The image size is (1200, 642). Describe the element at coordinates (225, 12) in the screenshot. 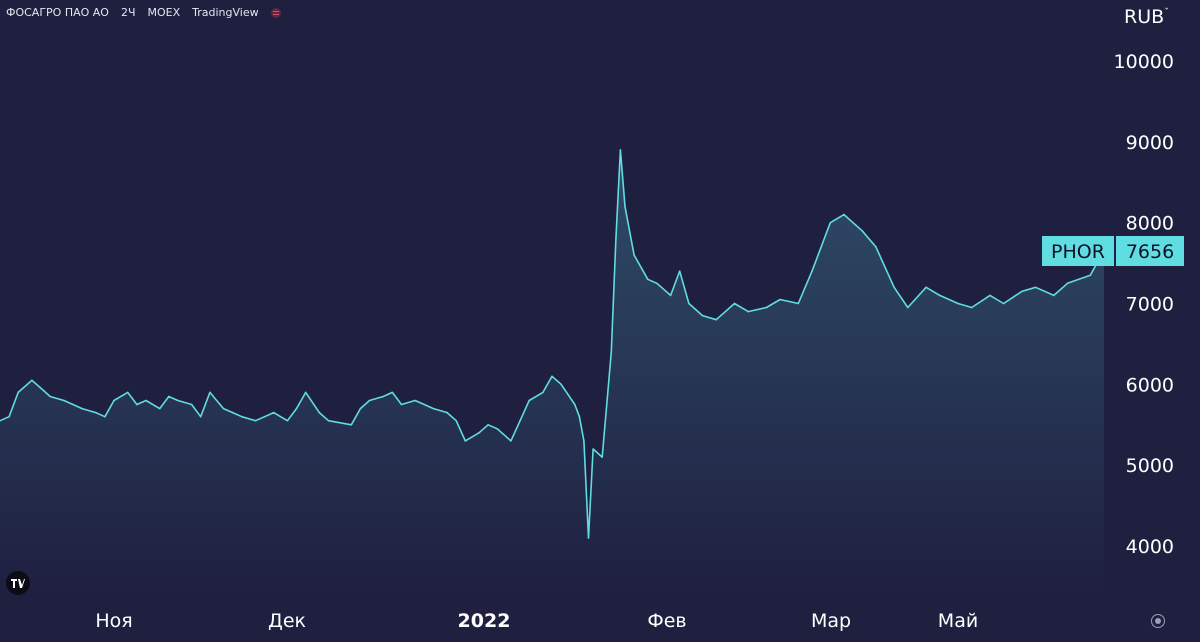

I see `source-label: TradingView` at that location.